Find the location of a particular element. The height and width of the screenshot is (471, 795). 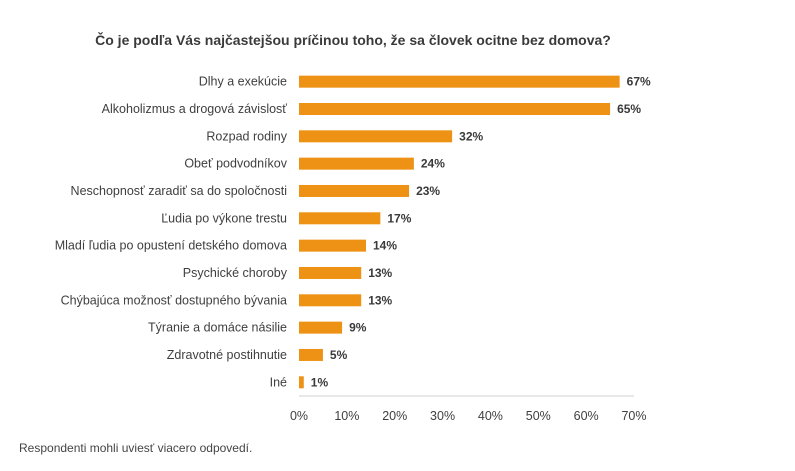

data-label: 23% is located at coordinates (428, 191).